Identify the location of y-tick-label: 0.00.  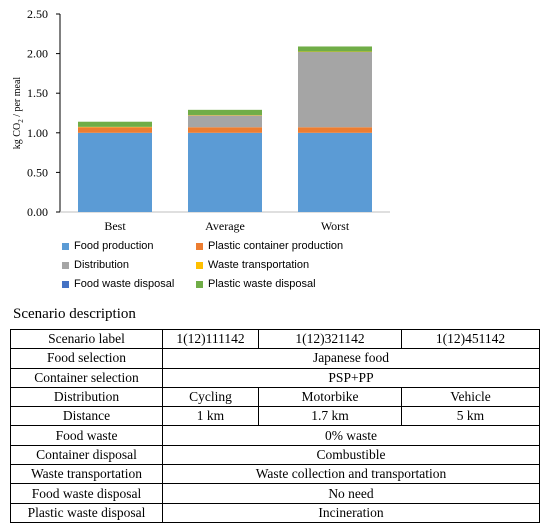
(37, 212).